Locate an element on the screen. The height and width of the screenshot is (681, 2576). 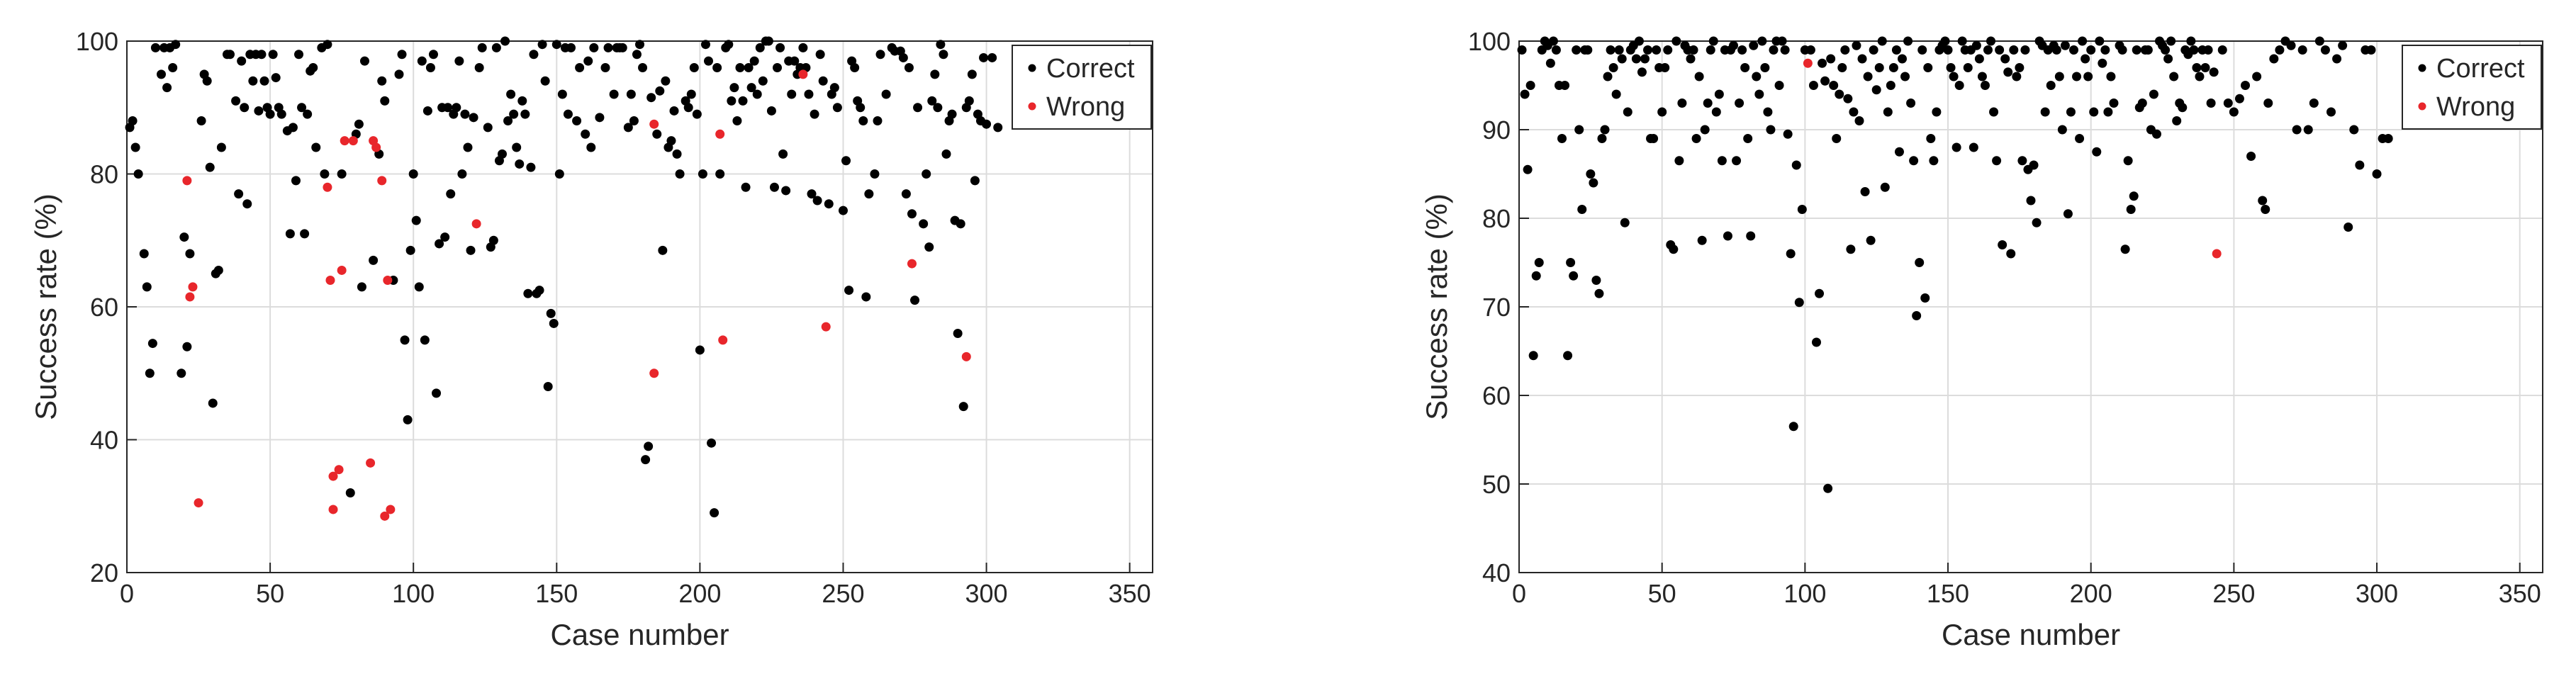
x-tick-label: 250 is located at coordinates (843, 593).